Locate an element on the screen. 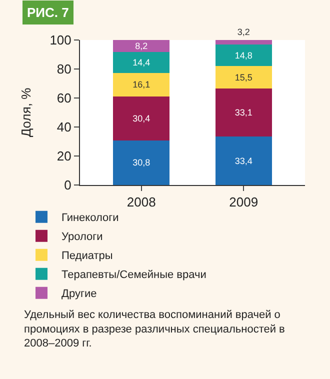 Image resolution: width=330 pixels, height=379 pixels. chart-title: РИС. 7 is located at coordinates (48, 12).